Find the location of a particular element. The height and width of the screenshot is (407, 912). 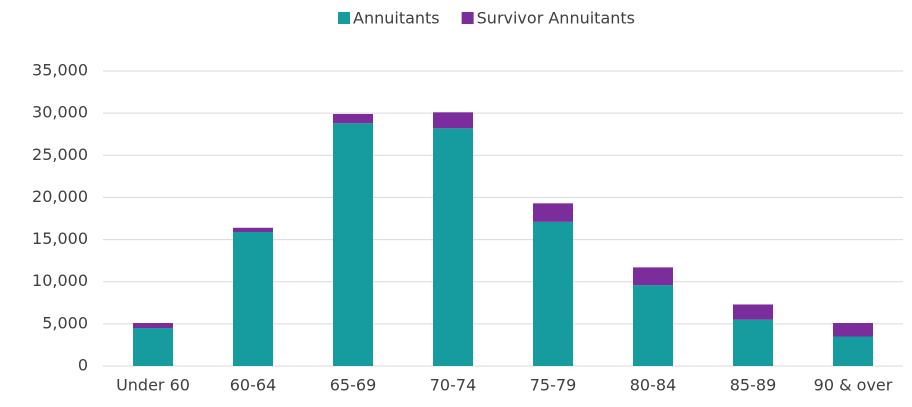

y-tick-label: 35,000 is located at coordinates (60, 70).